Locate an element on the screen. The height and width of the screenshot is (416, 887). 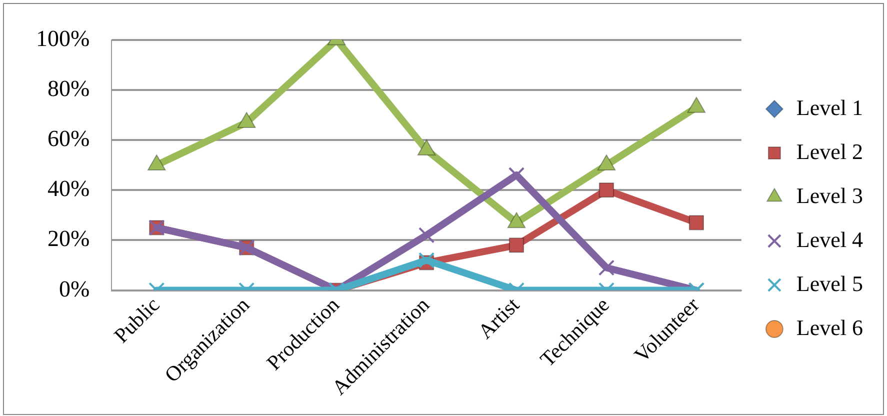
legend-label: Level 4 is located at coordinates (830, 239).